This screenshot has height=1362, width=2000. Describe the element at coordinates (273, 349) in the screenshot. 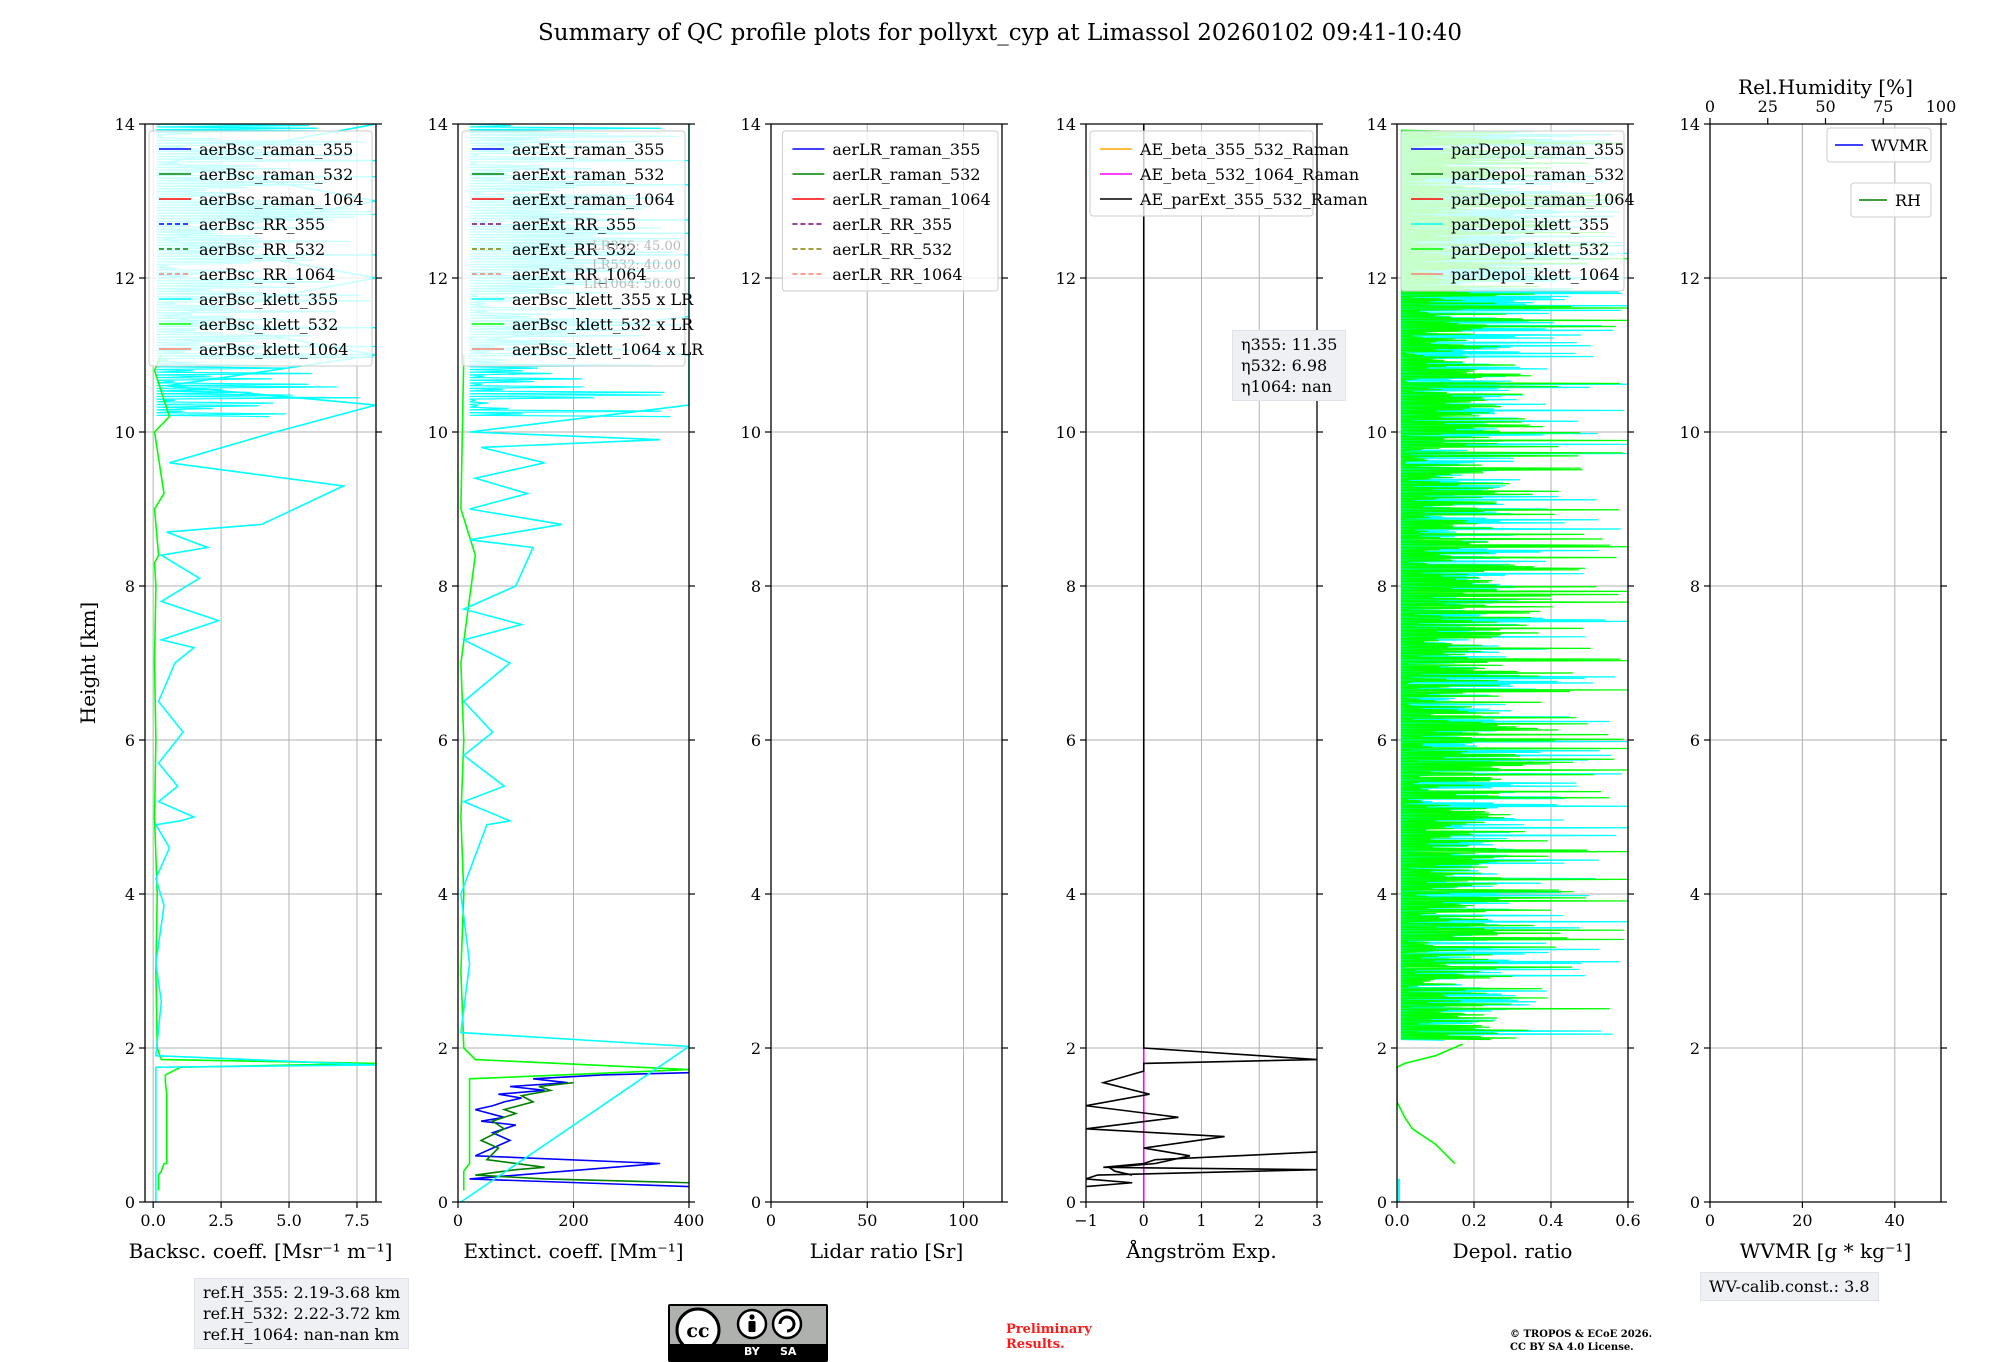

I see `legend-label: aerBsc_klett_1064` at that location.